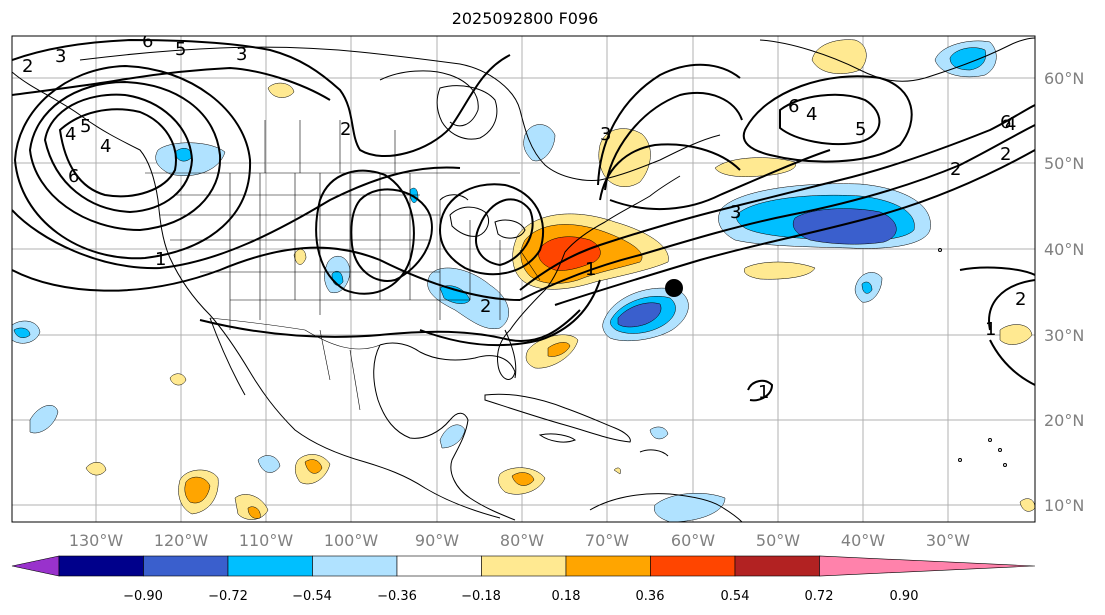  What do you see at coordinates (312, 596) in the screenshot?
I see `colorbar-tick-label: −0.54` at bounding box center [312, 596].